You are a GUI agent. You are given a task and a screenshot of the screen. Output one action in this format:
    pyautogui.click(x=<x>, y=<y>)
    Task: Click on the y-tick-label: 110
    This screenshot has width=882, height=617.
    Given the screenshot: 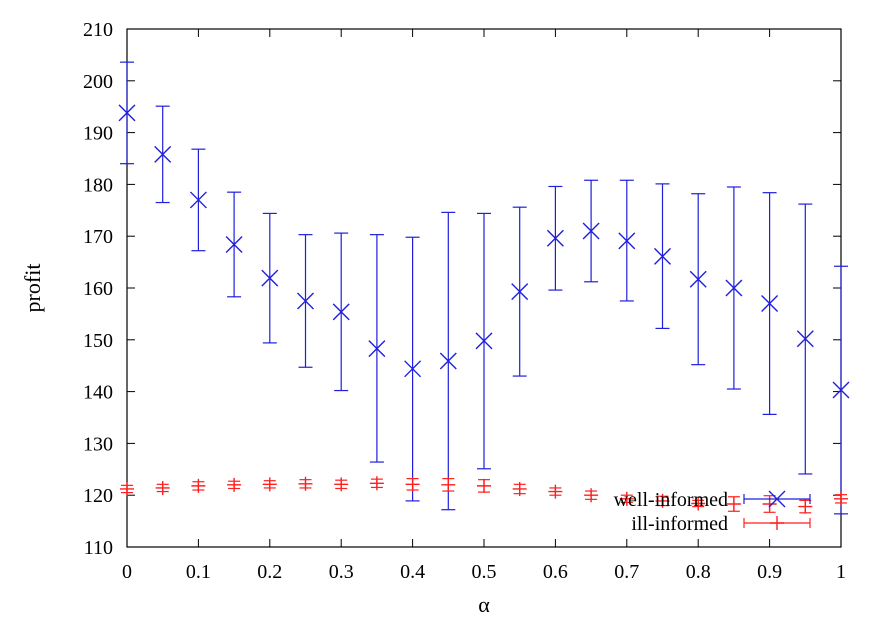 What is the action you would take?
    pyautogui.click(x=98, y=548)
    